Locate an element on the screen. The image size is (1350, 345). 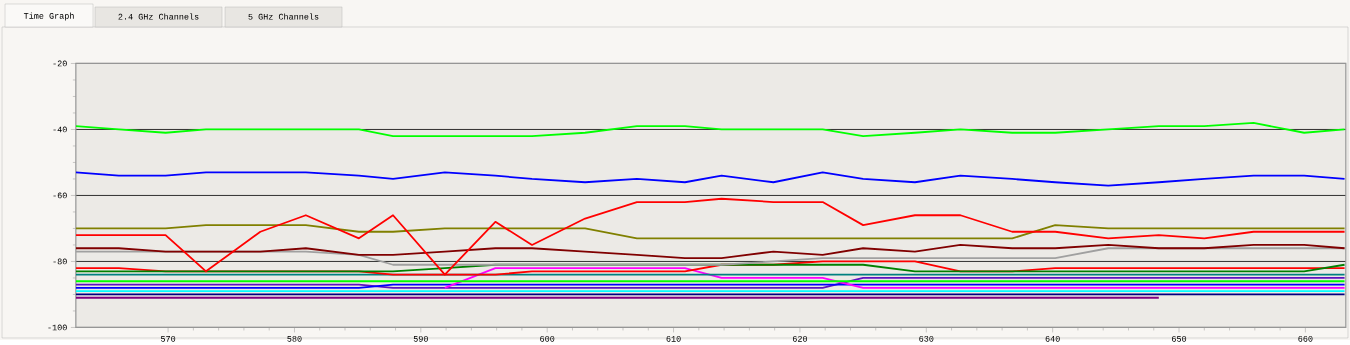
x-tick-label: 580 is located at coordinates (294, 338).